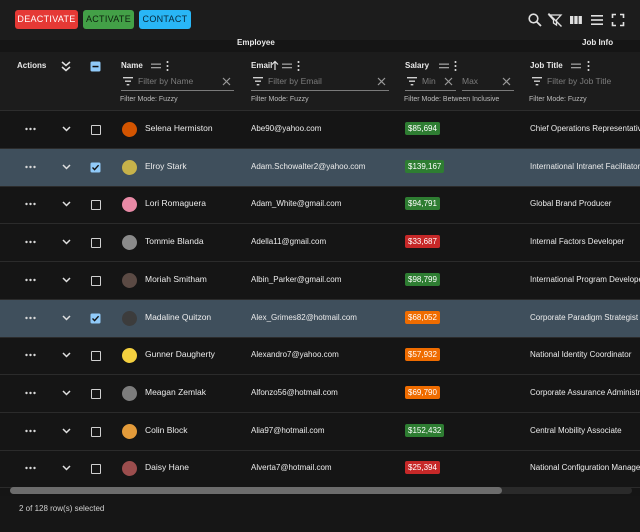  I want to click on job-title: National Configuration Manager, so click(585, 467).